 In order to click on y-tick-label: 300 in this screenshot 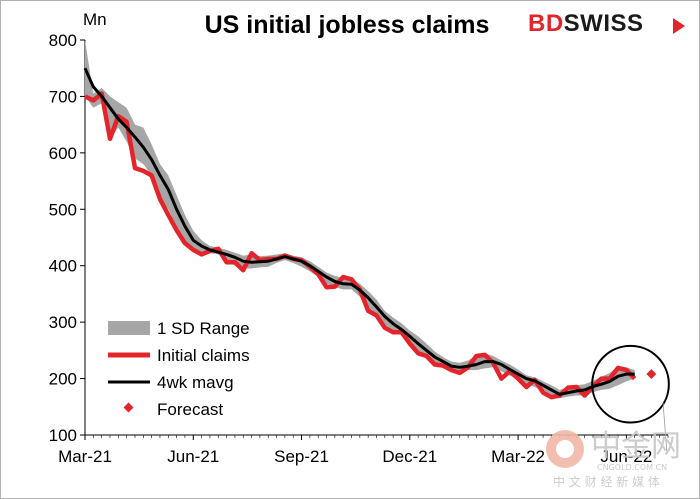, I will do `click(63, 322)`.